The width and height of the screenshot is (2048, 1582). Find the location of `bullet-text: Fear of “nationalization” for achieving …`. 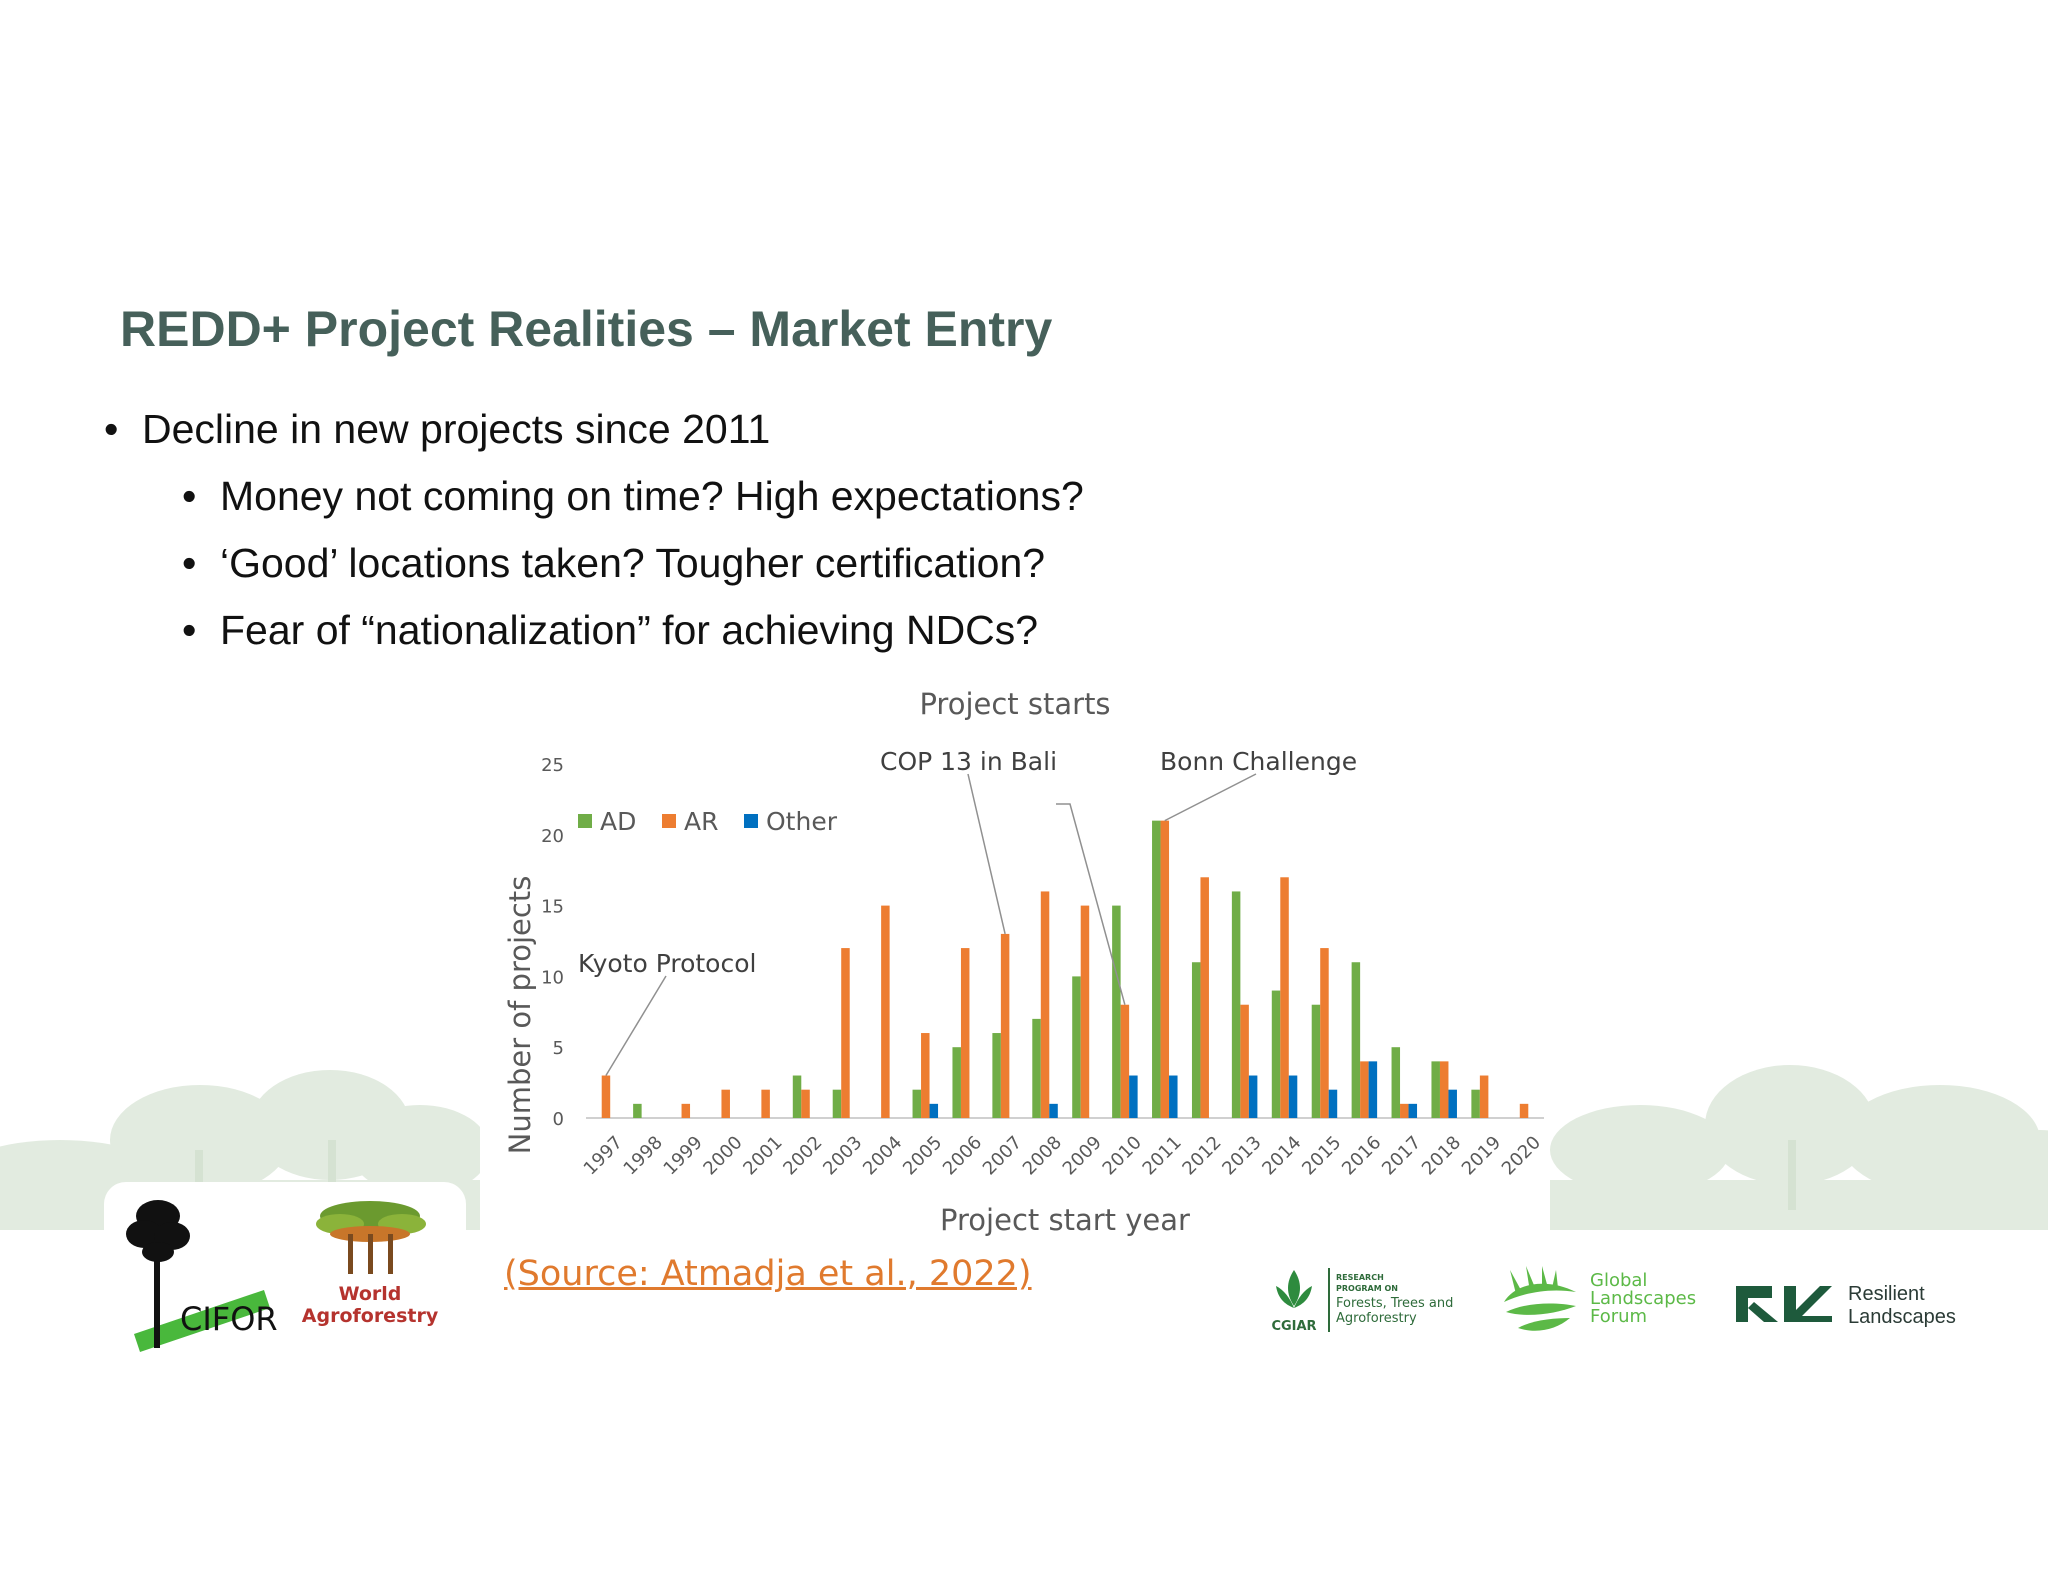

bullet-text: Fear of “nationalization” for achieving … is located at coordinates (629, 630).